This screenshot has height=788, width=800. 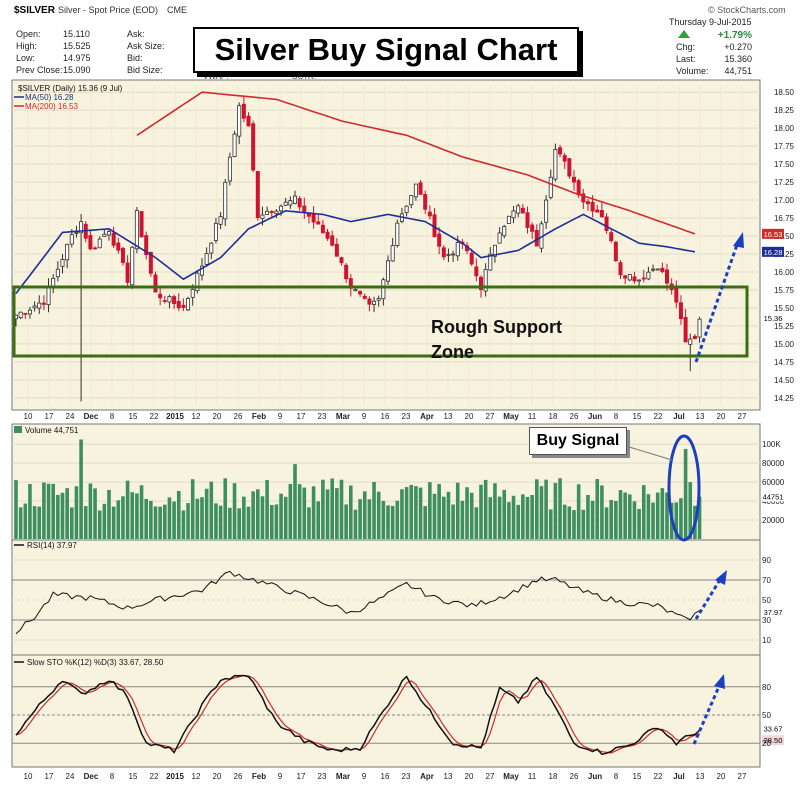 What do you see at coordinates (175, 776) in the screenshot?
I see `x-tick-bottom: 2015` at bounding box center [175, 776].